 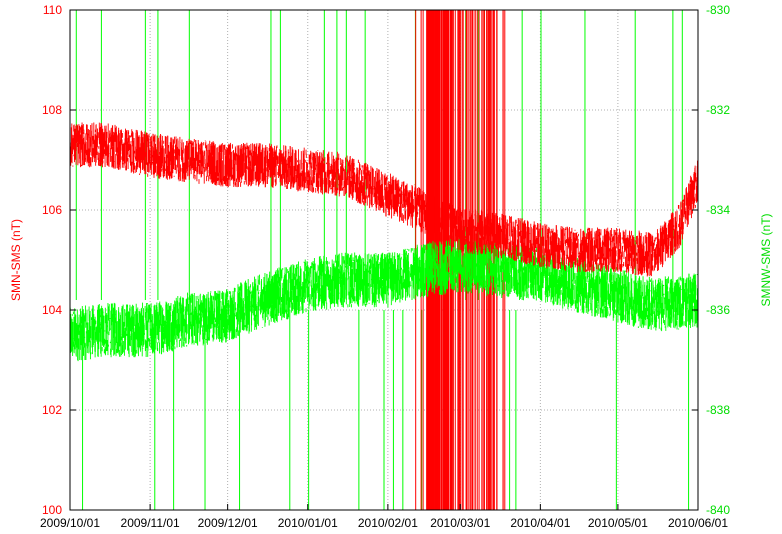 What do you see at coordinates (59, 260) in the screenshot?
I see `left-y-axis: 100 102 104 106 108 110` at bounding box center [59, 260].